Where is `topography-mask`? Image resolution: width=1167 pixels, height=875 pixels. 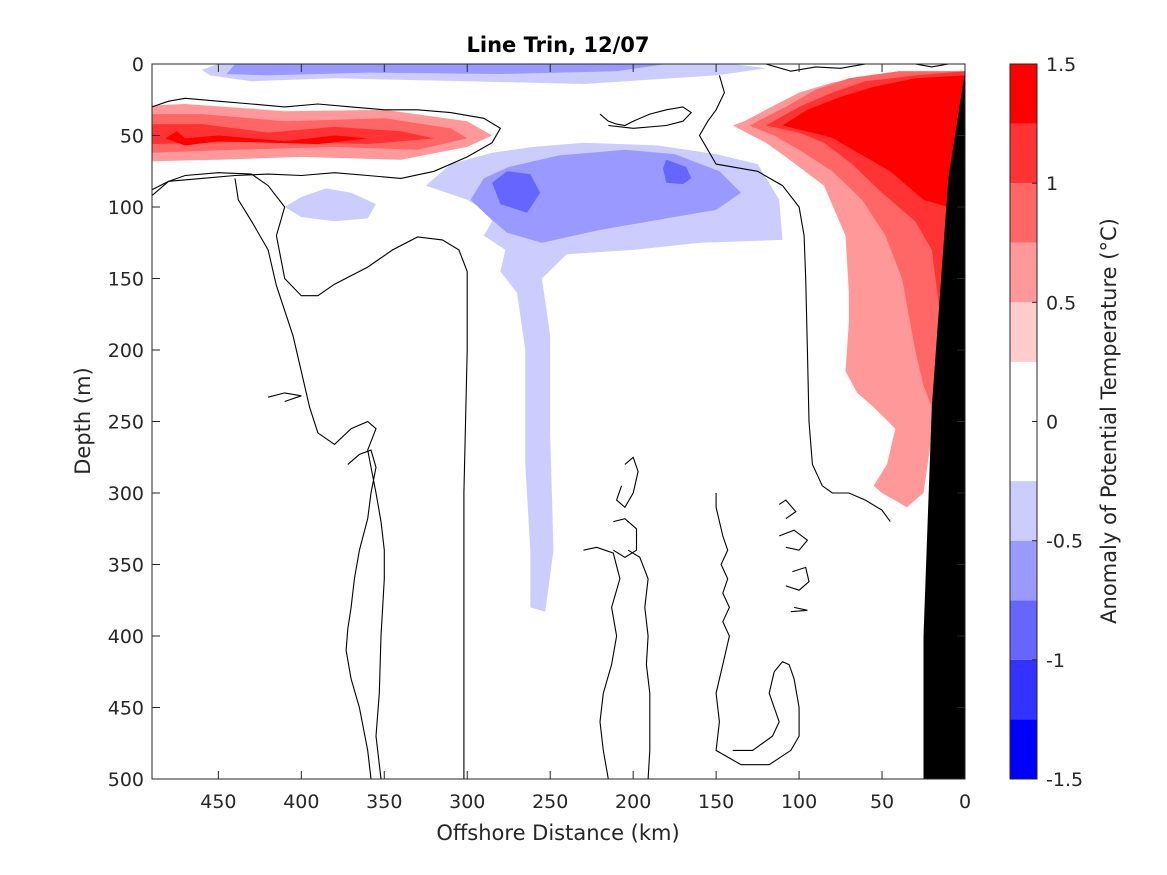
topography-mask is located at coordinates (944, 425).